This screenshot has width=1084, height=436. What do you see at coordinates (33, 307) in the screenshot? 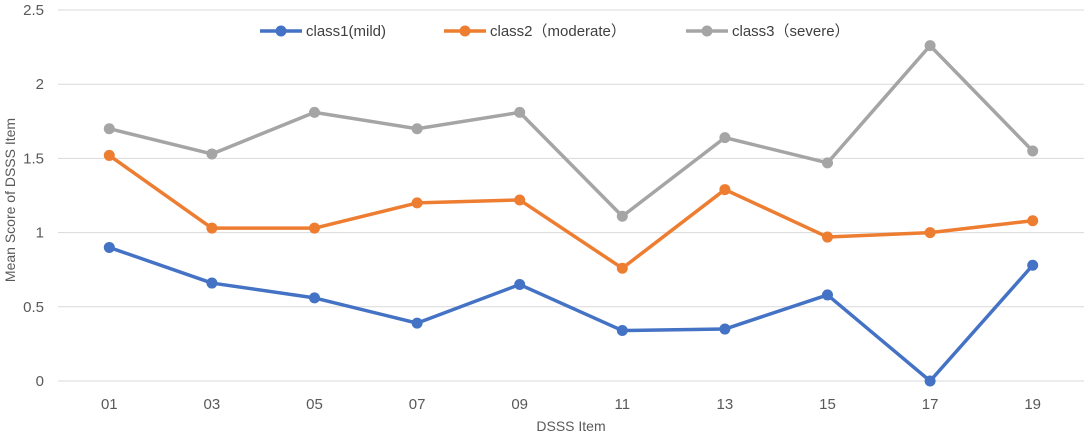
I see `y-tick-label: 0.5` at bounding box center [33, 307].